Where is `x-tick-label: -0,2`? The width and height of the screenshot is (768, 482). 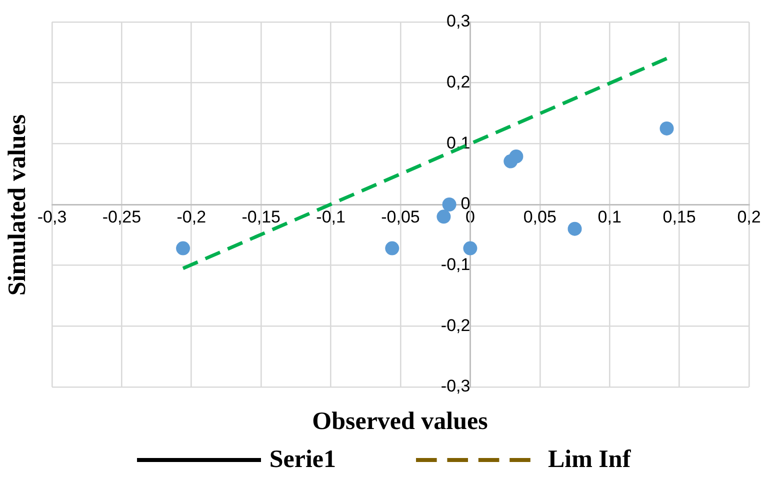 x-tick-label: -0,2 is located at coordinates (191, 216).